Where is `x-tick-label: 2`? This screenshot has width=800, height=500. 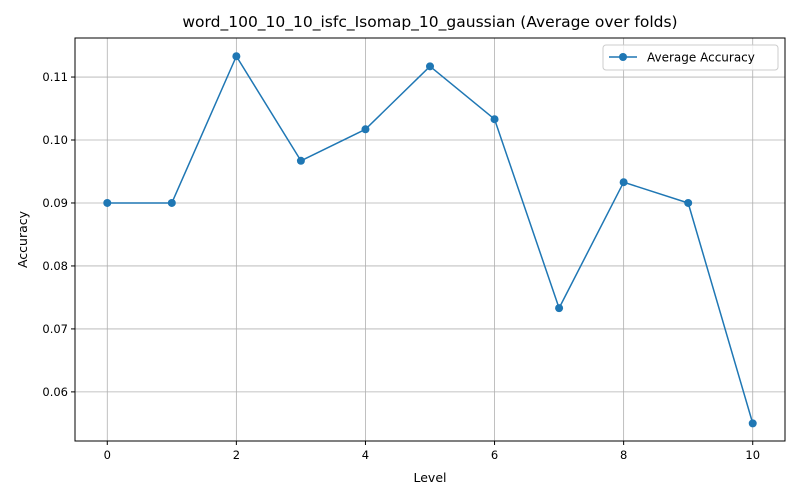 x-tick-label: 2 is located at coordinates (236, 455).